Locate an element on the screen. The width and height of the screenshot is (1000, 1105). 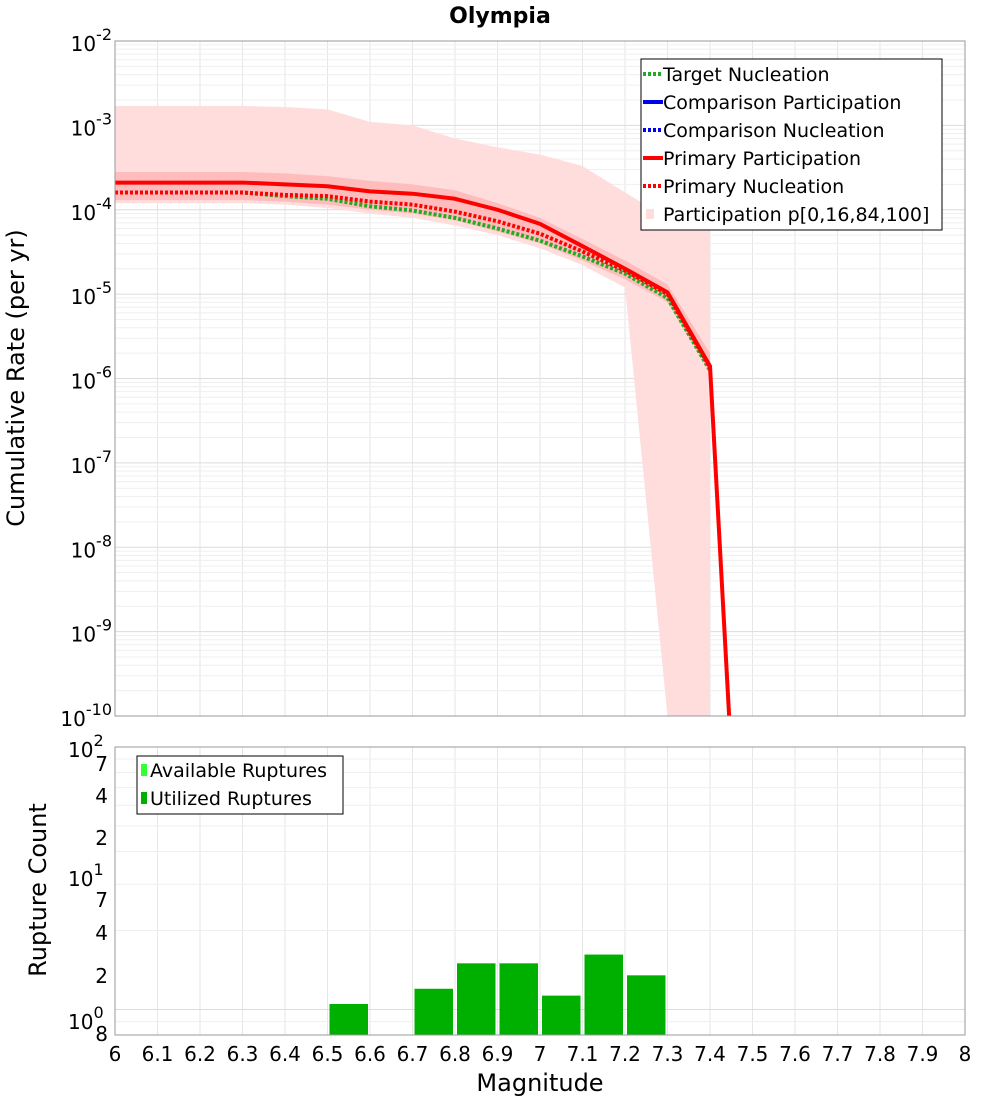
x-tick-label: 6 is located at coordinates (115, 1054).